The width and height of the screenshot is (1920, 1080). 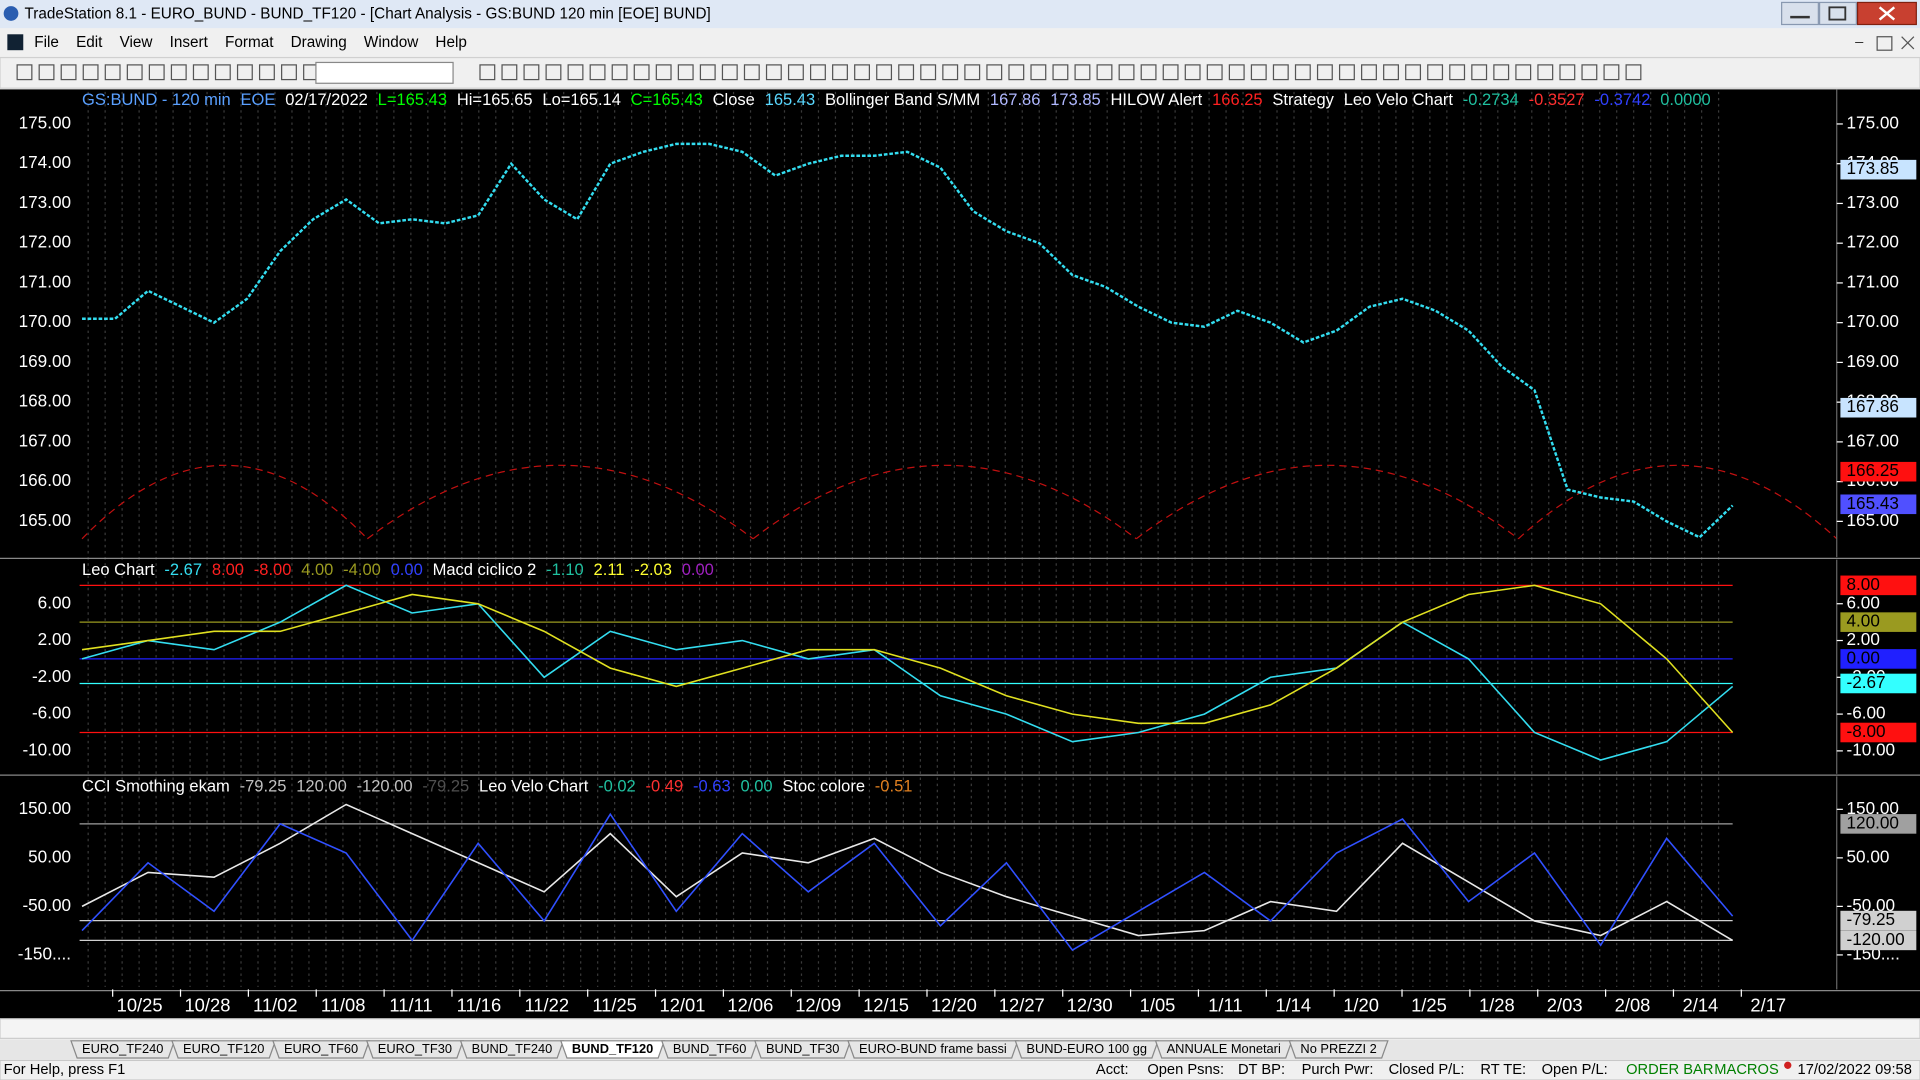 What do you see at coordinates (391, 42) in the screenshot?
I see `menu-item: Window` at bounding box center [391, 42].